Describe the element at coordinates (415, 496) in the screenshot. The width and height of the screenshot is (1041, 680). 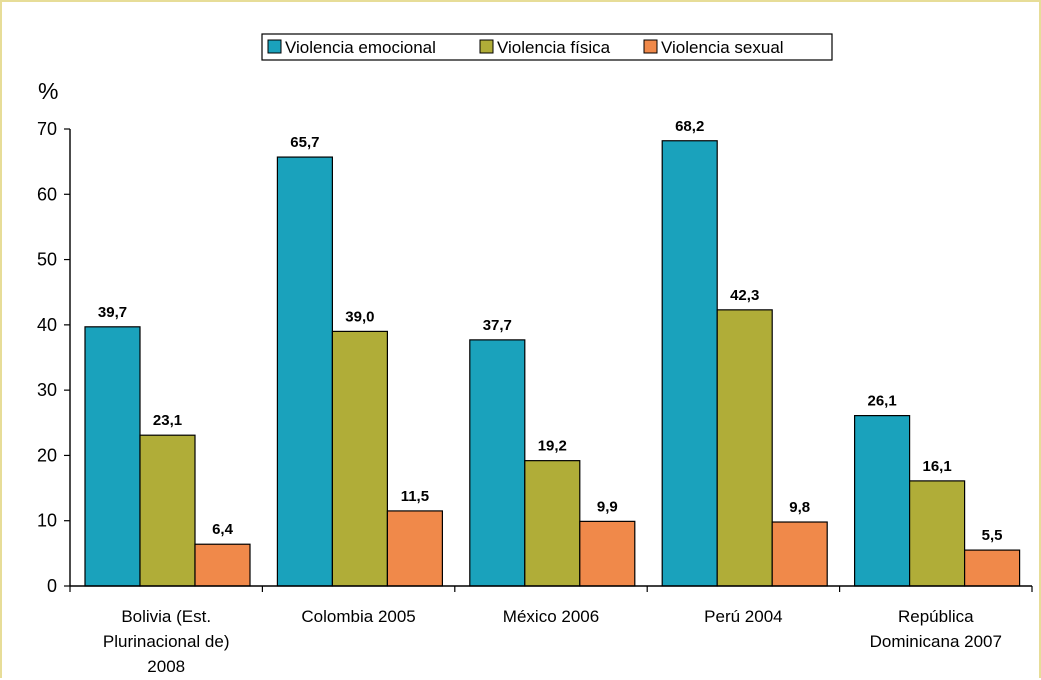
I see `data-label: 11,5` at that location.